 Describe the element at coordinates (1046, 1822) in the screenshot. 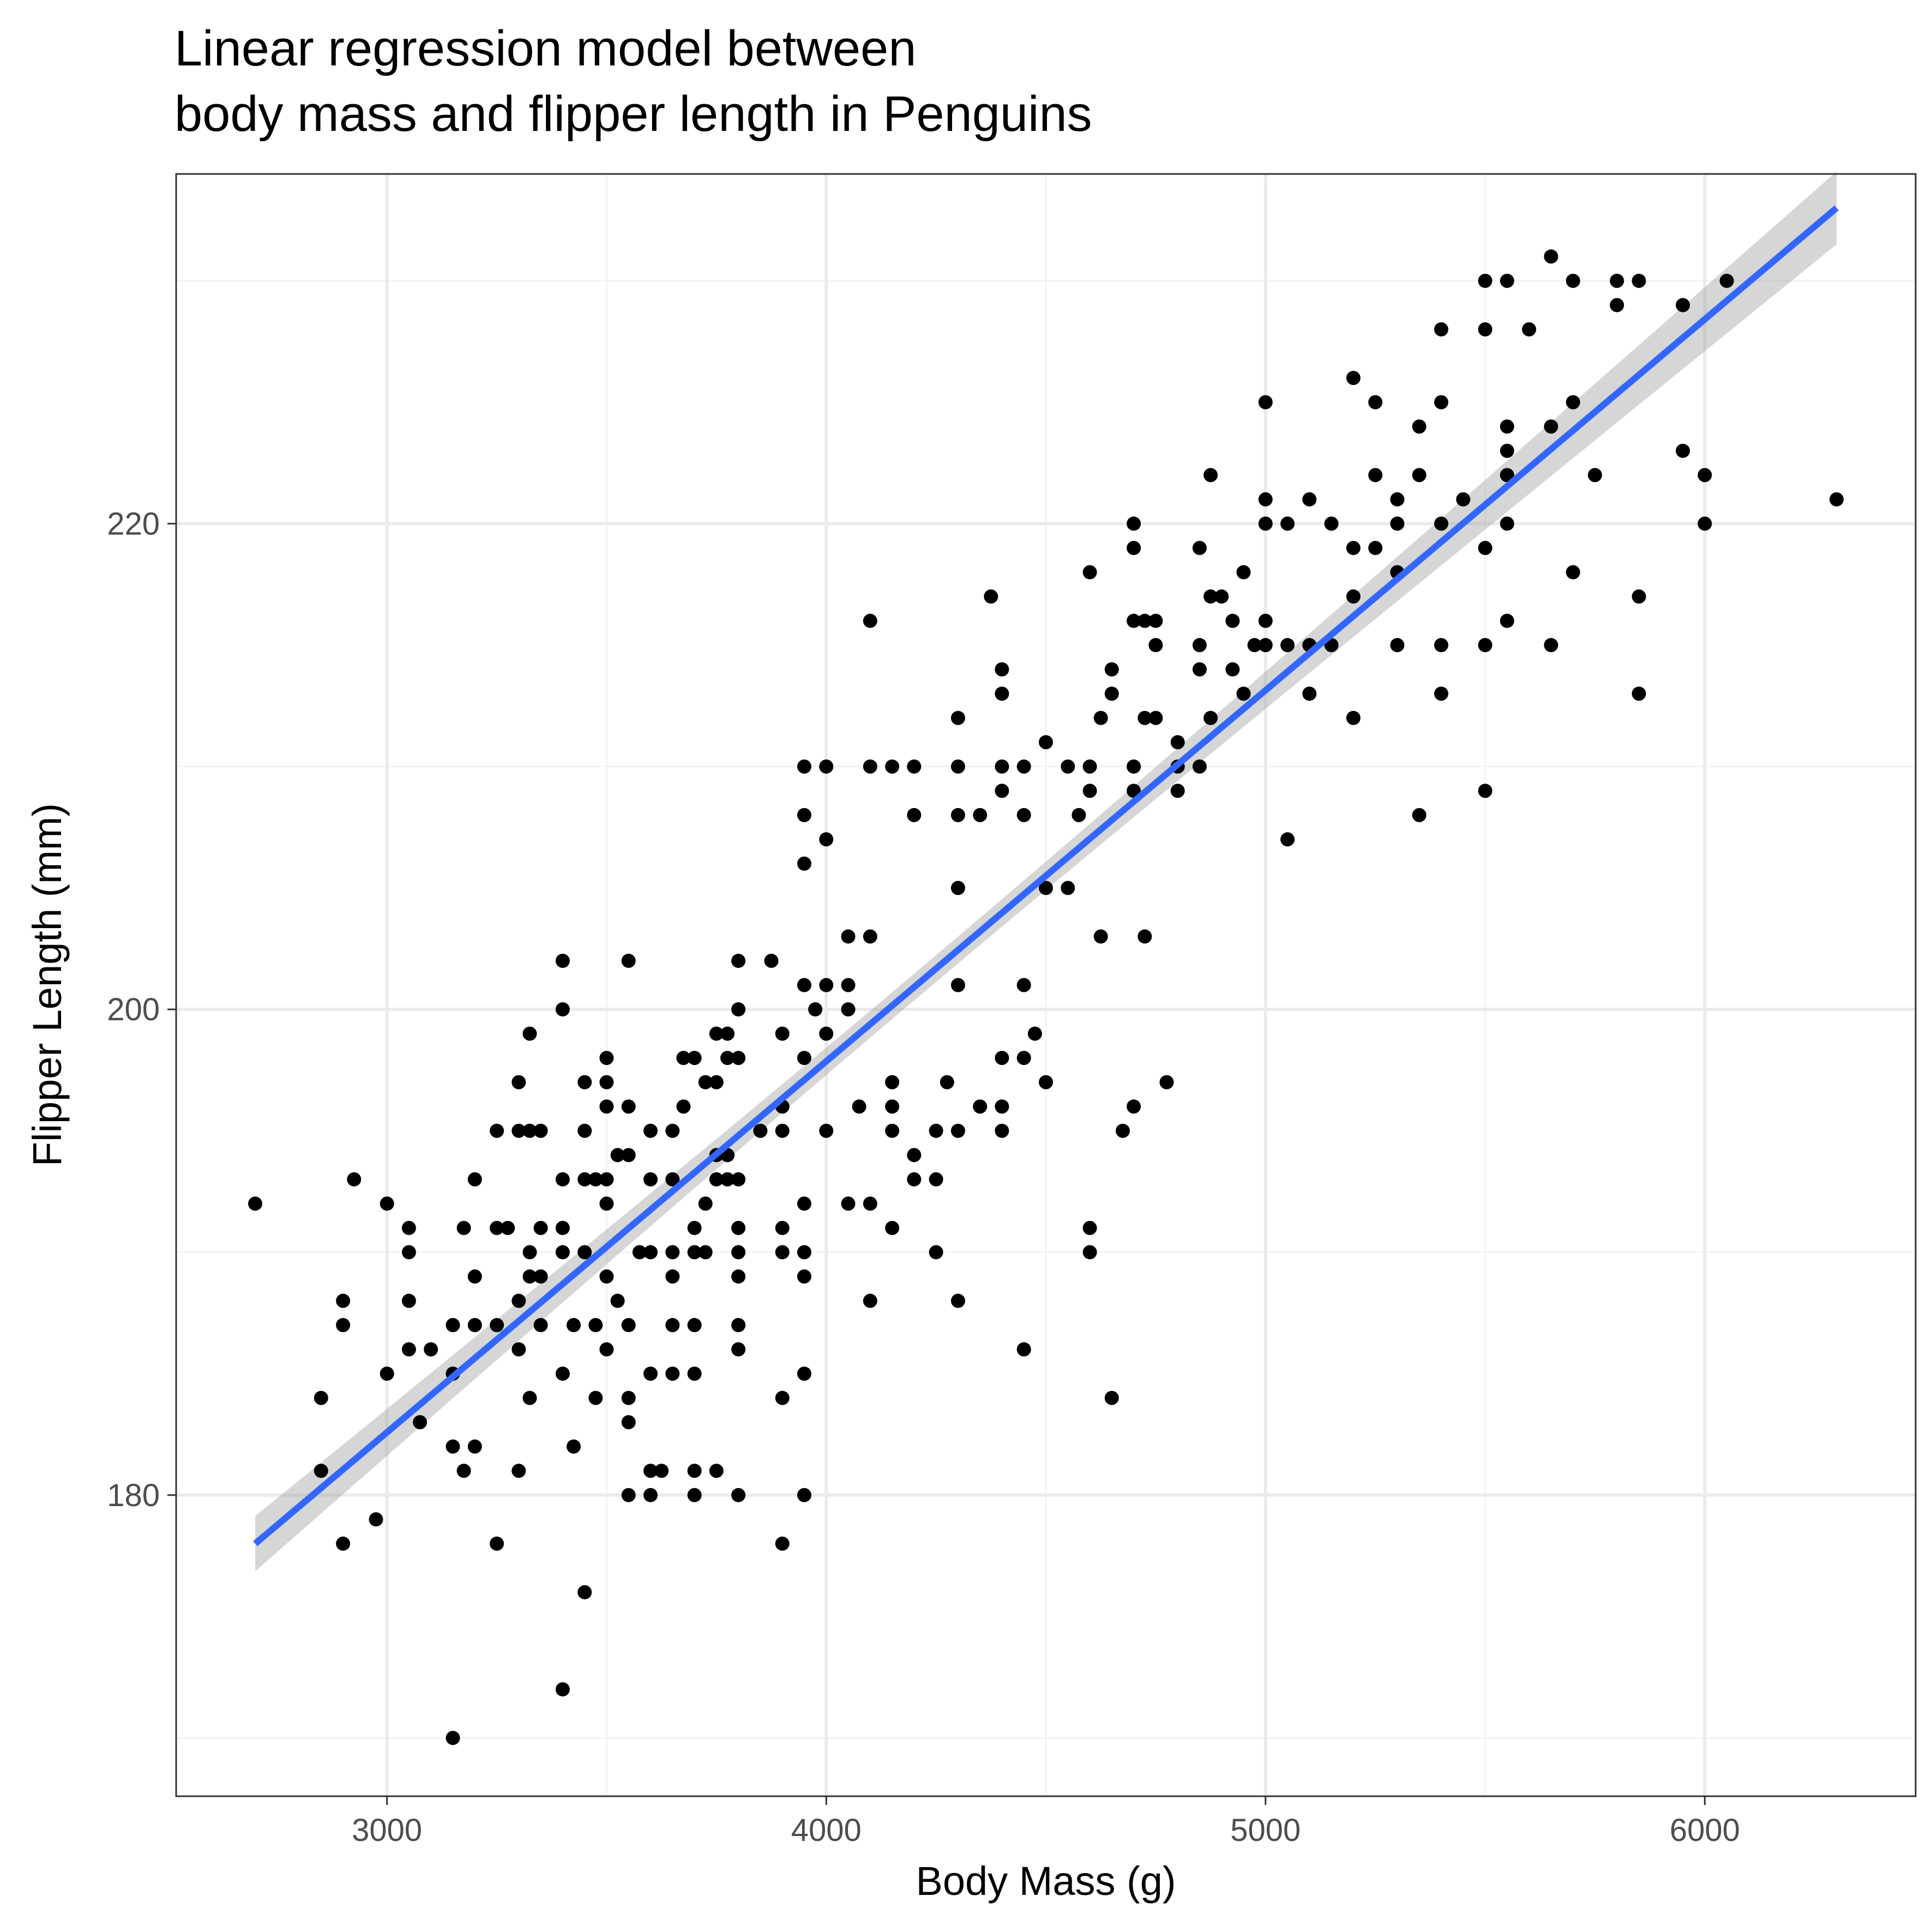

I see `x-axis: 3000 4000 5000 6000` at that location.